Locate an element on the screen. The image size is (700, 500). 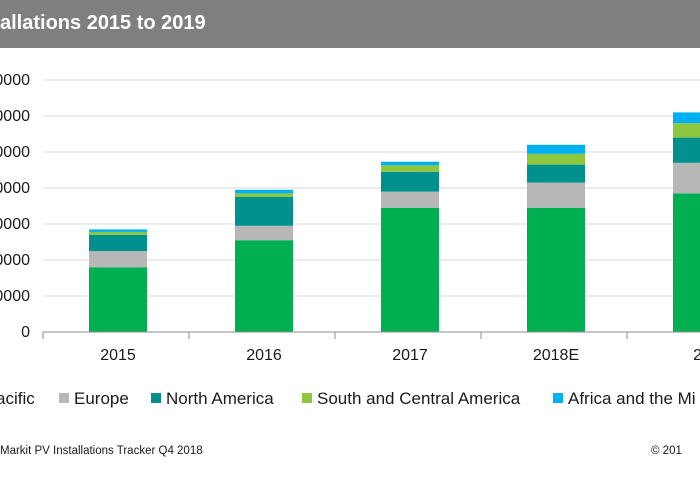
x-tick-label: 20 is located at coordinates (696, 355).